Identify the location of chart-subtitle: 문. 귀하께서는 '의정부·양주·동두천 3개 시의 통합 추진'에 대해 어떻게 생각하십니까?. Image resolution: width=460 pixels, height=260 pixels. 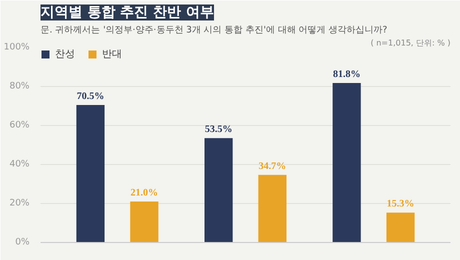
(214, 31).